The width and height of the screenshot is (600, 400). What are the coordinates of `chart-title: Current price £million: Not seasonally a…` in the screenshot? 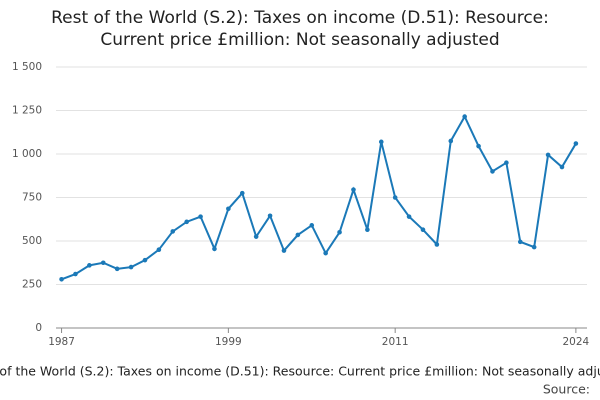 It's located at (299, 40).